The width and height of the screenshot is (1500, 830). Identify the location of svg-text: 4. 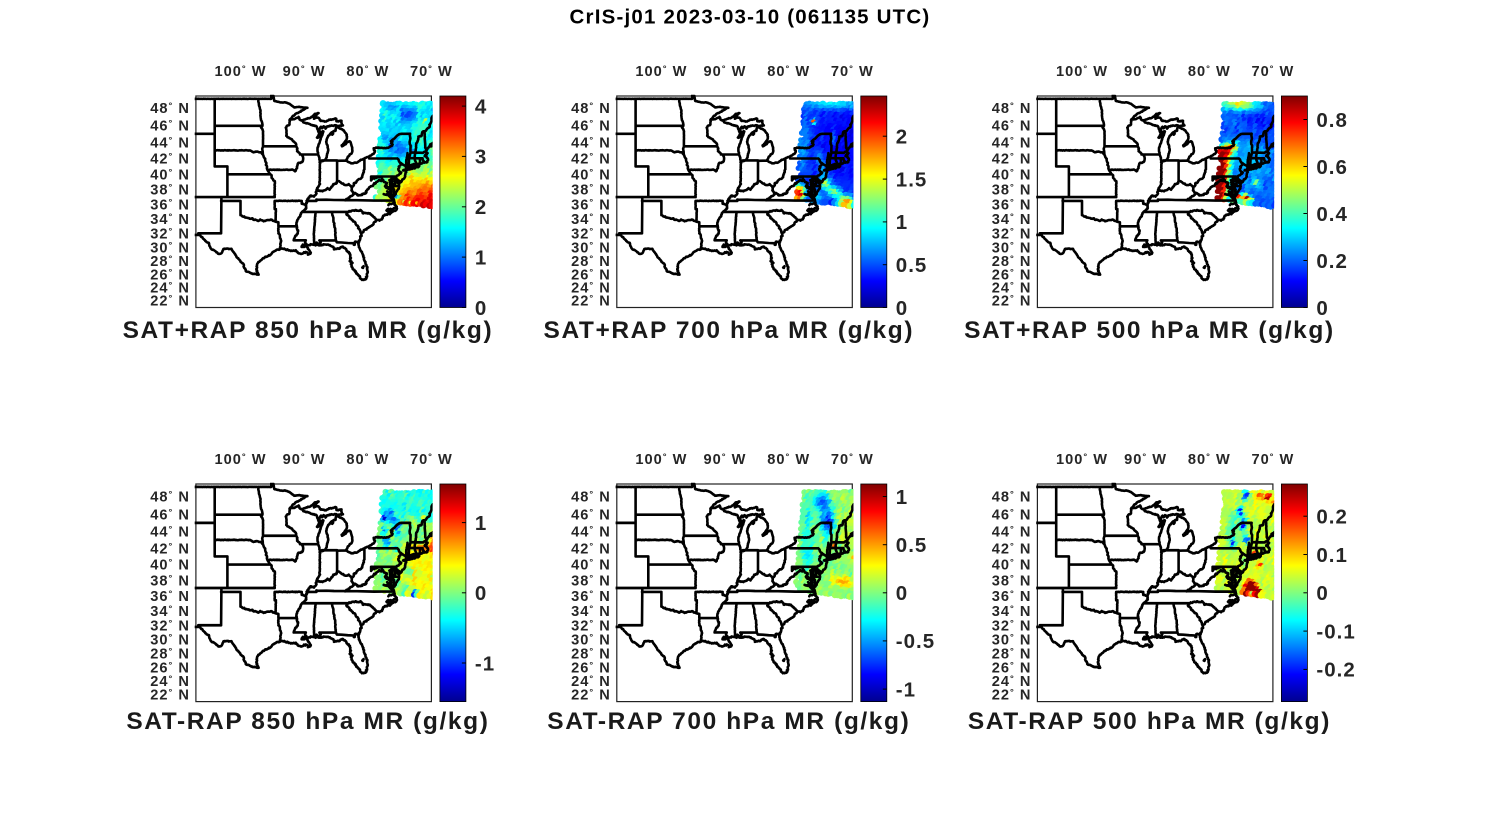
(481, 106).